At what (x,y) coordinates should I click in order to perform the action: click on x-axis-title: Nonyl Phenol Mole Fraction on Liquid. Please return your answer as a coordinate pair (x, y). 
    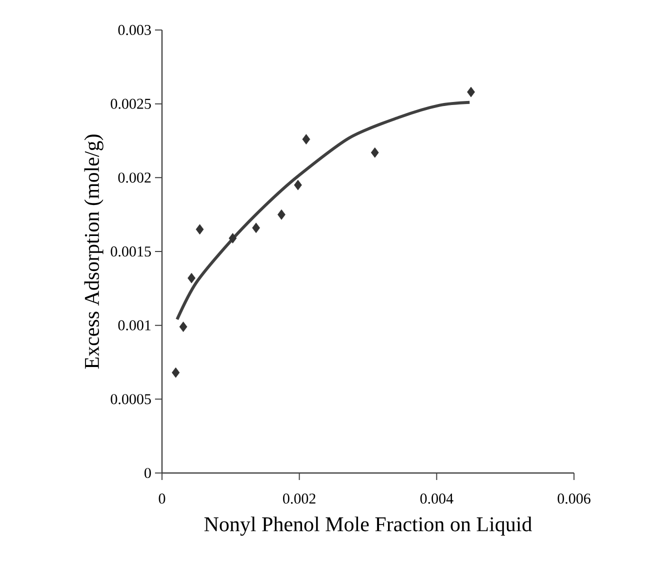
    Looking at the image, I should click on (368, 526).